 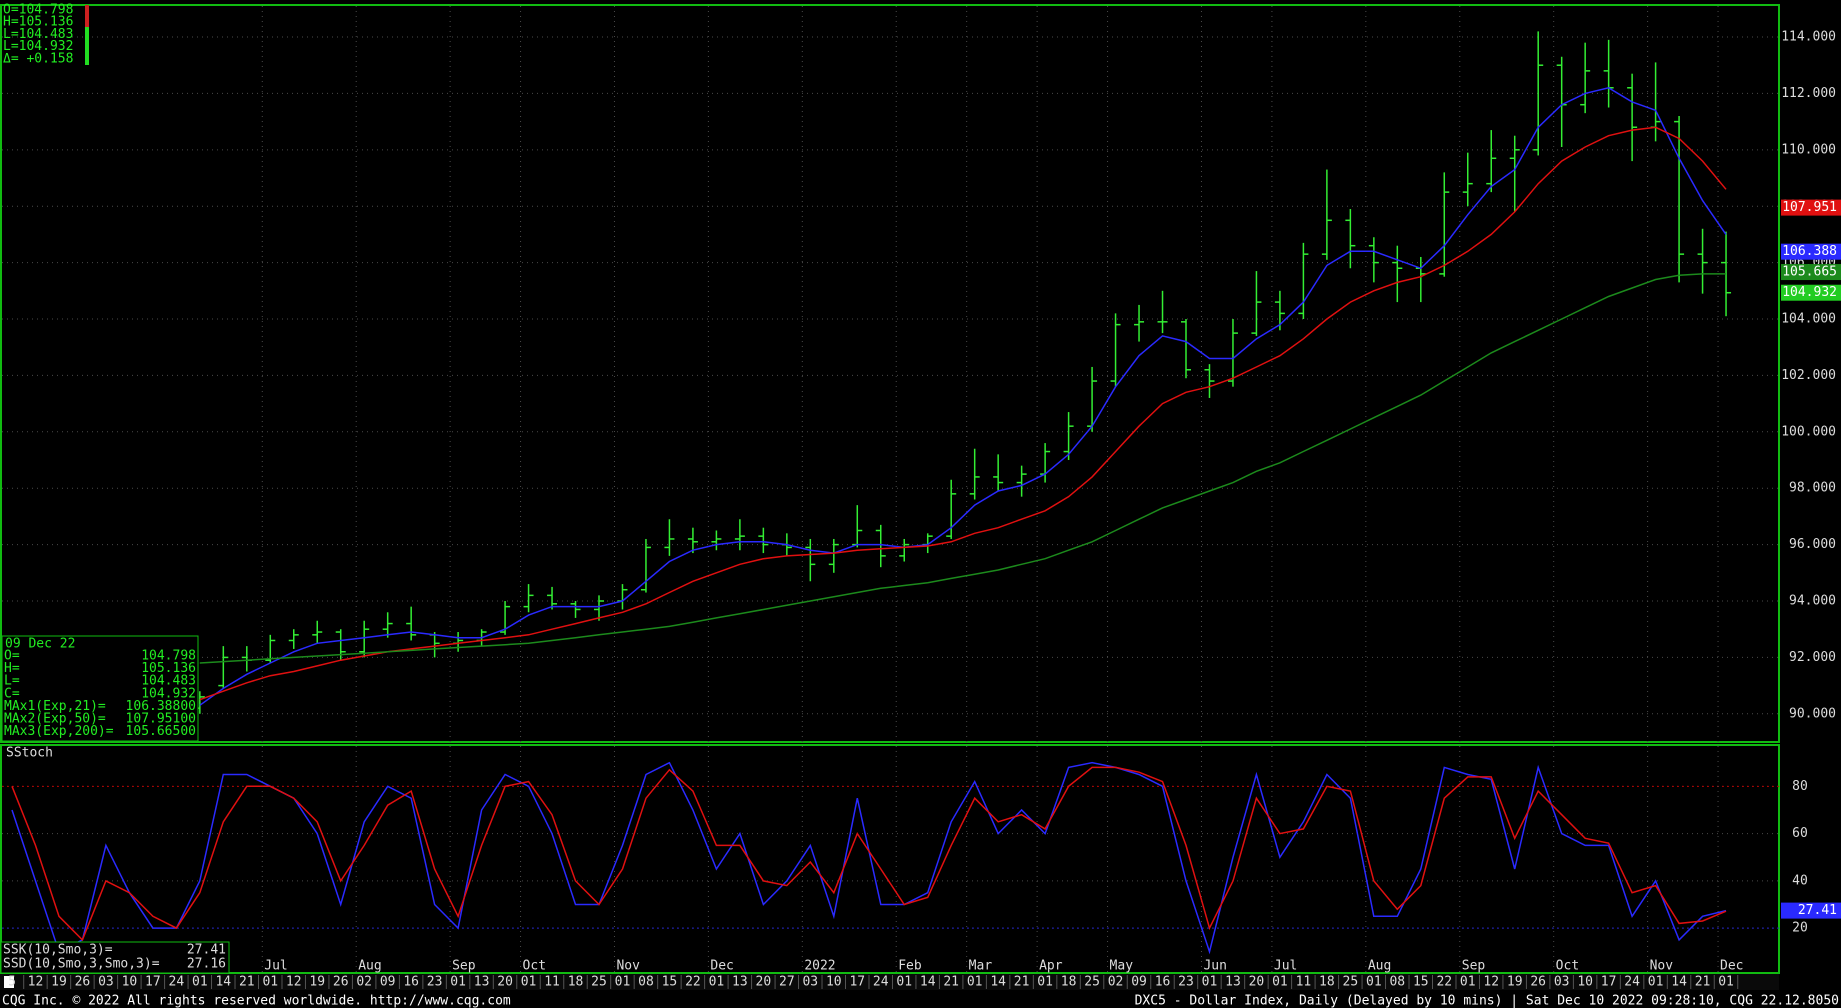 I want to click on quote-line: L=104.483, so click(x=38, y=34).